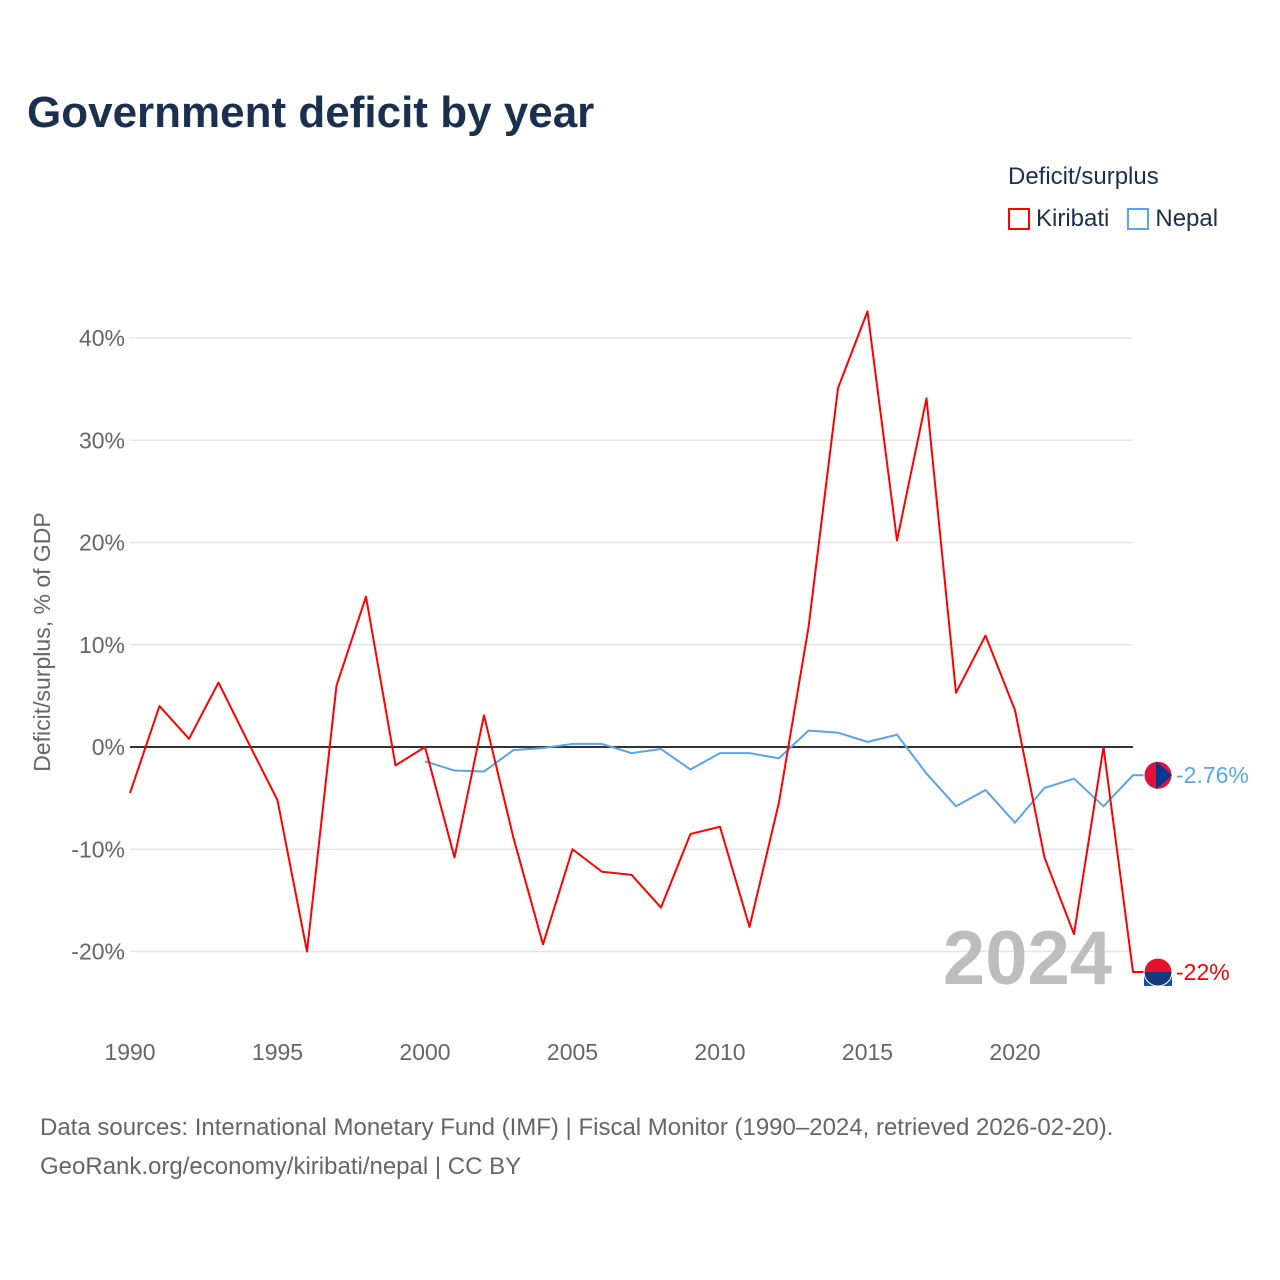 The height and width of the screenshot is (1280, 1280). I want to click on flag-border, so click(1158, 972).